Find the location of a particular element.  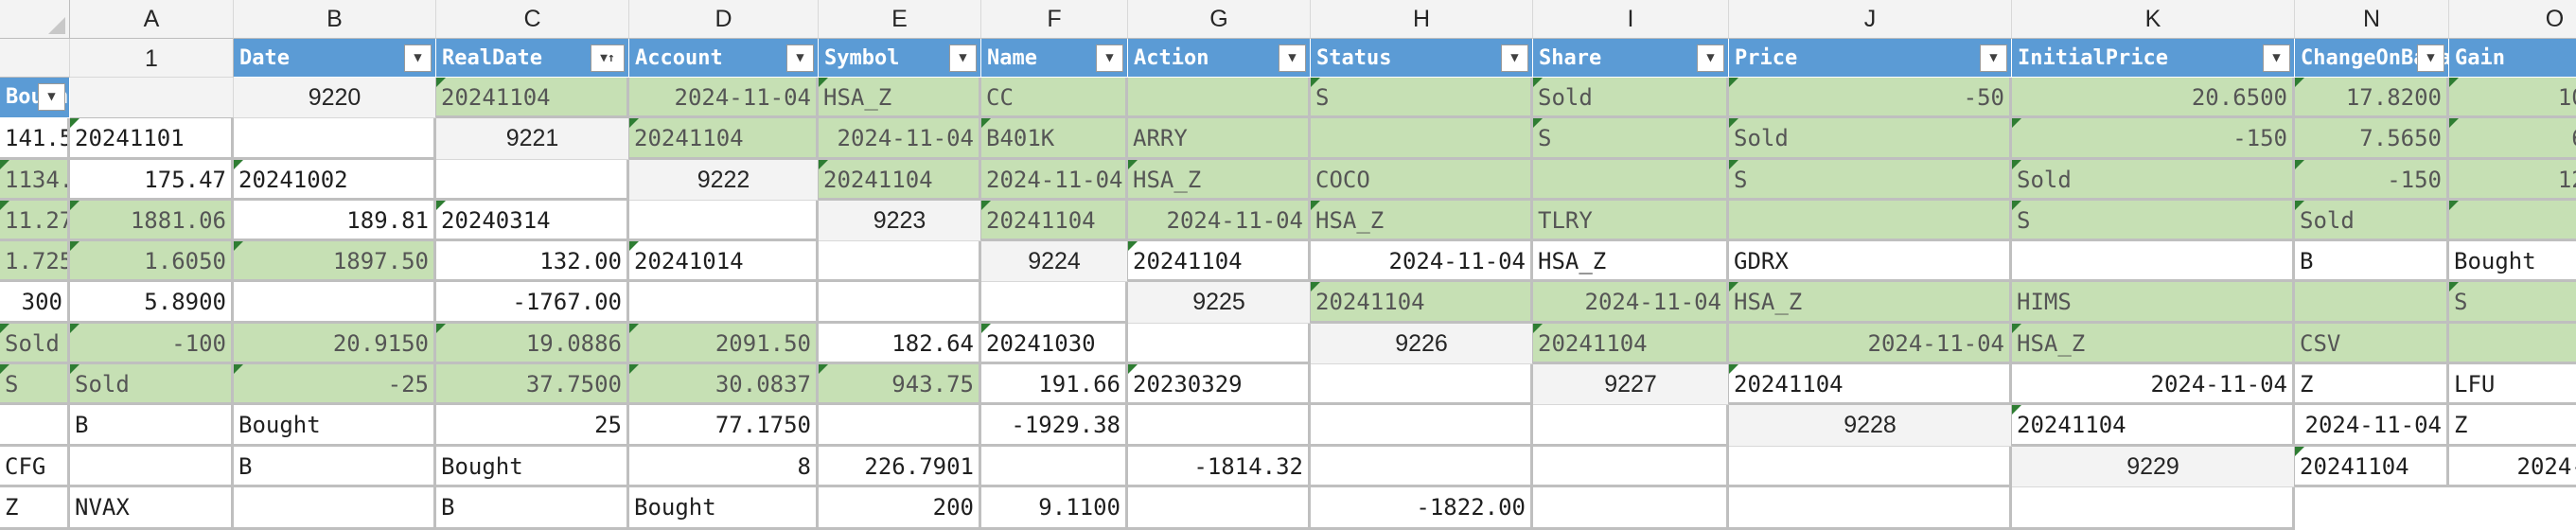

row-header: 9229 is located at coordinates (2153, 466).